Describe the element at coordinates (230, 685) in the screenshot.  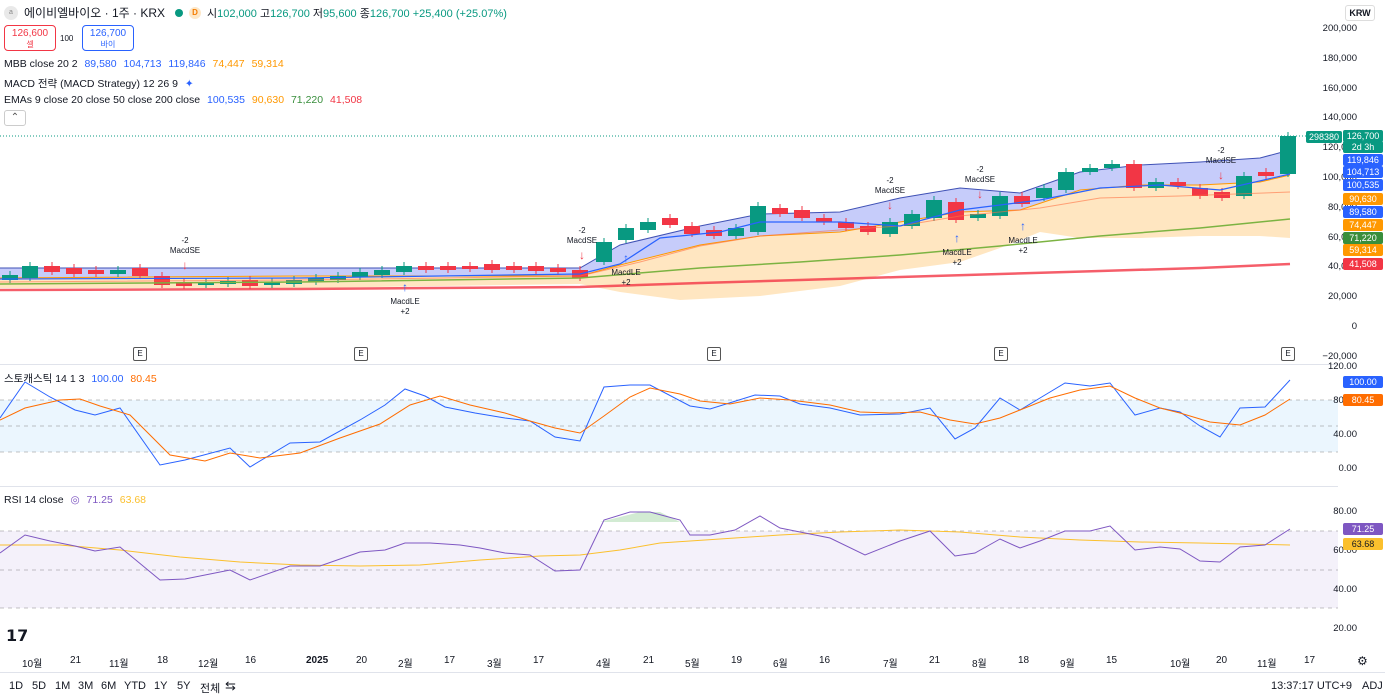
I see `calendar-range-icon: ⇆` at that location.